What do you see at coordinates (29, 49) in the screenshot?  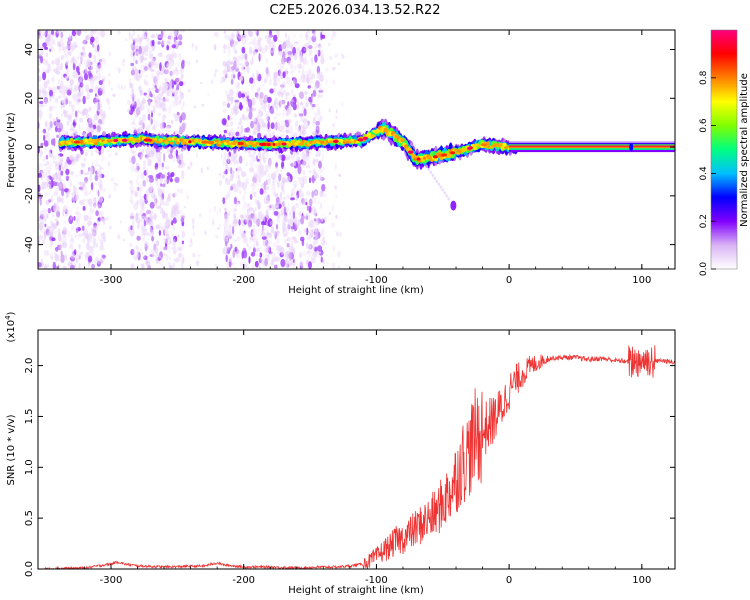 I see `y-tick-label: 40` at bounding box center [29, 49].